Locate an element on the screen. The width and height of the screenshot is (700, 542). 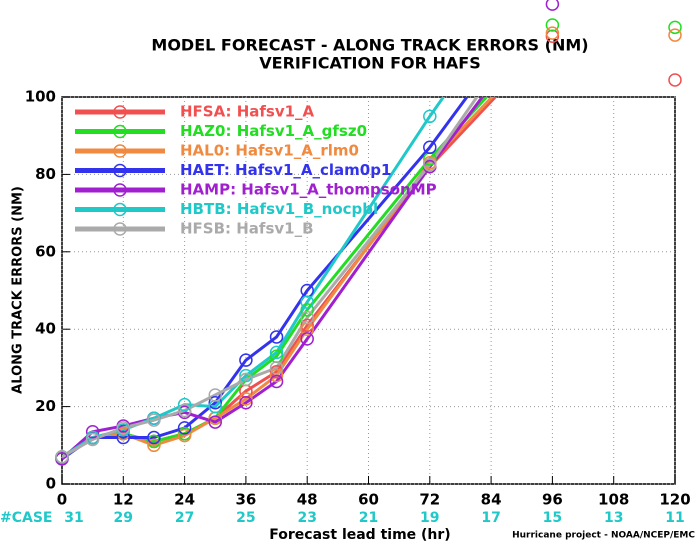
case-count: 23 is located at coordinates (306, 518).